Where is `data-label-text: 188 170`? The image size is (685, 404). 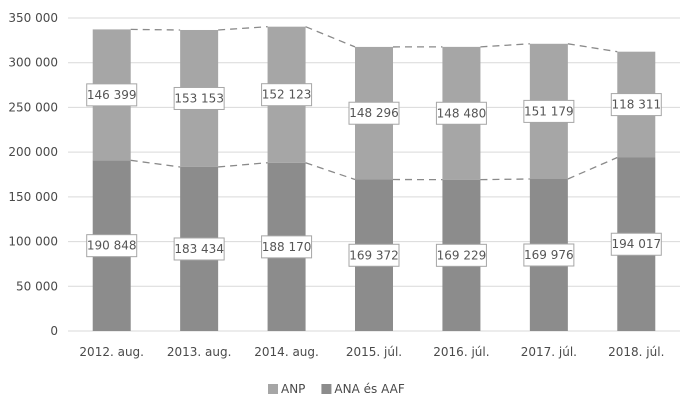 data-label-text: 188 170 is located at coordinates (287, 247).